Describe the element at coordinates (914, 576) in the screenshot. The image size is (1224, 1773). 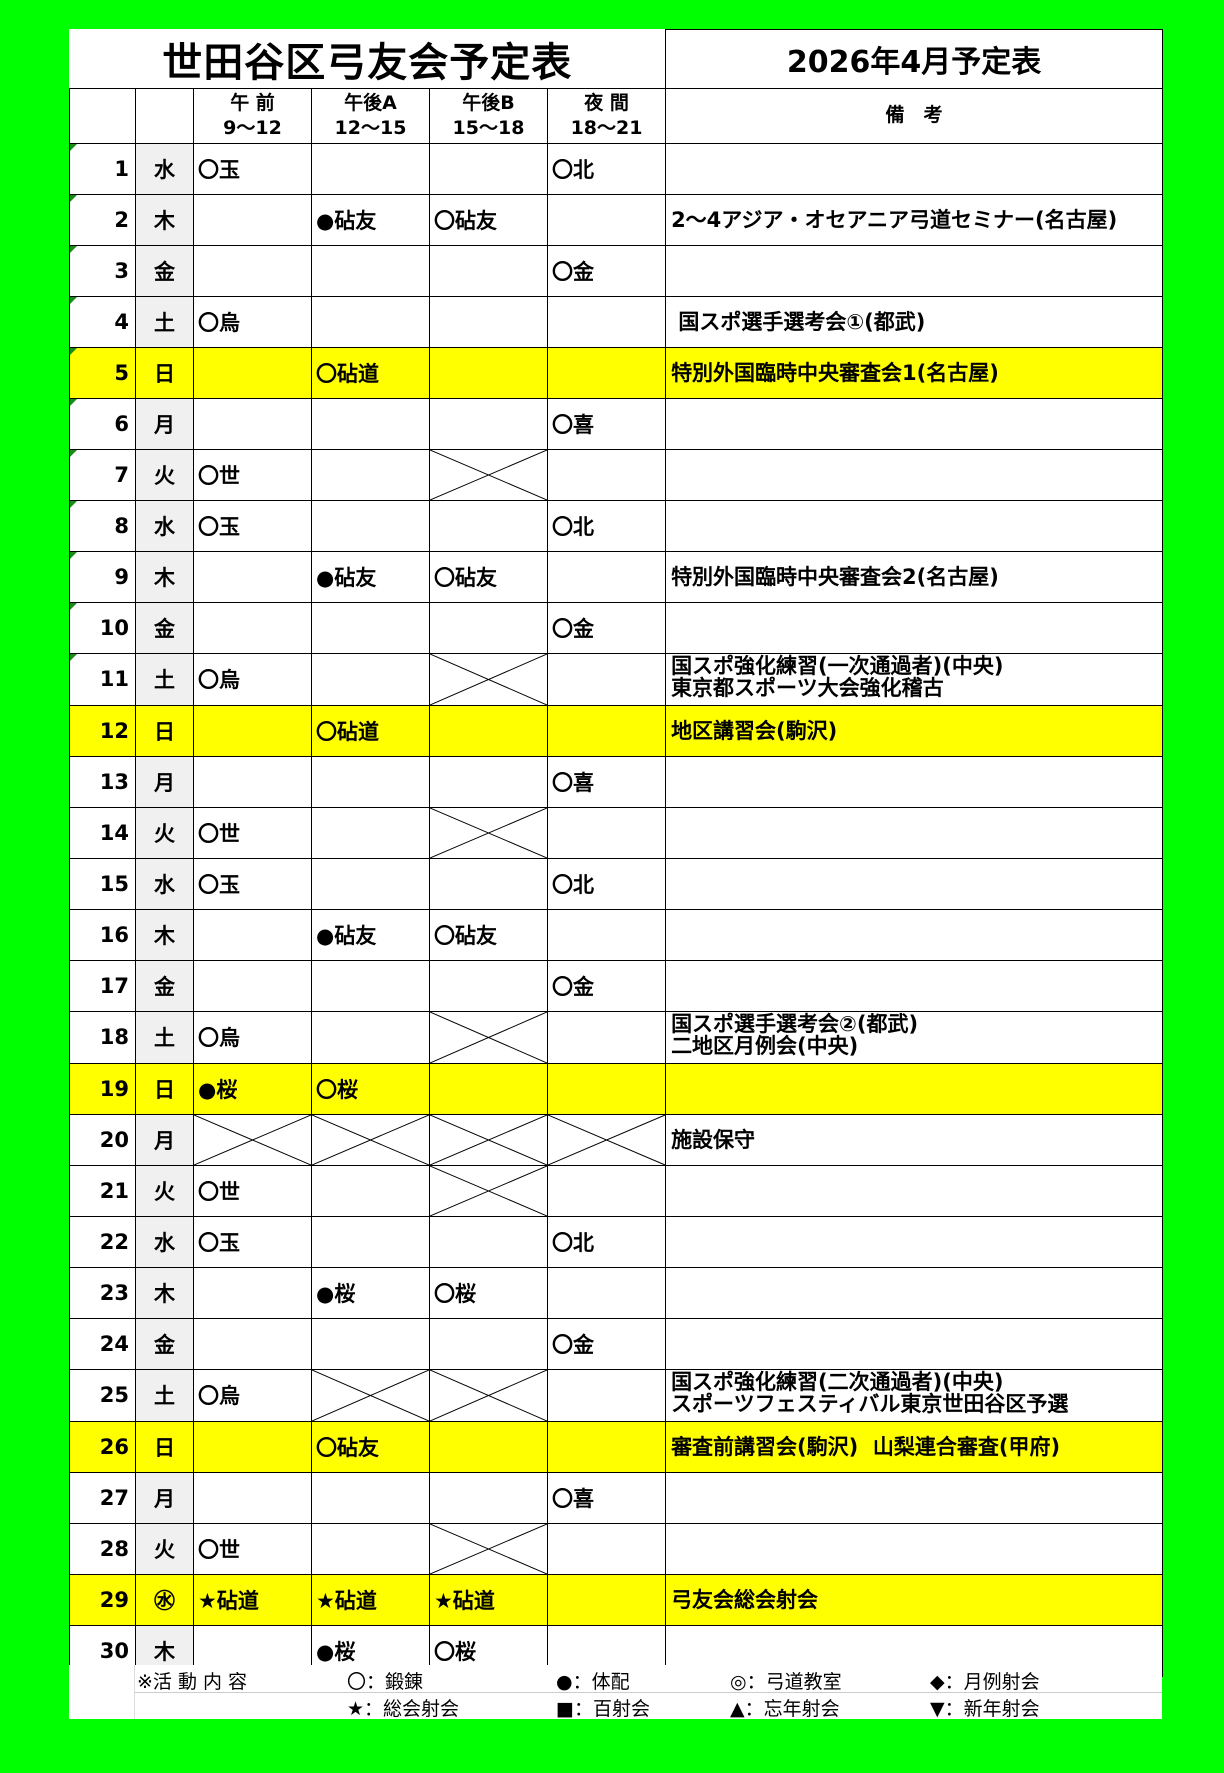
I see `notes-cell: 特別外国臨時中央審査会2(名古屋)` at that location.